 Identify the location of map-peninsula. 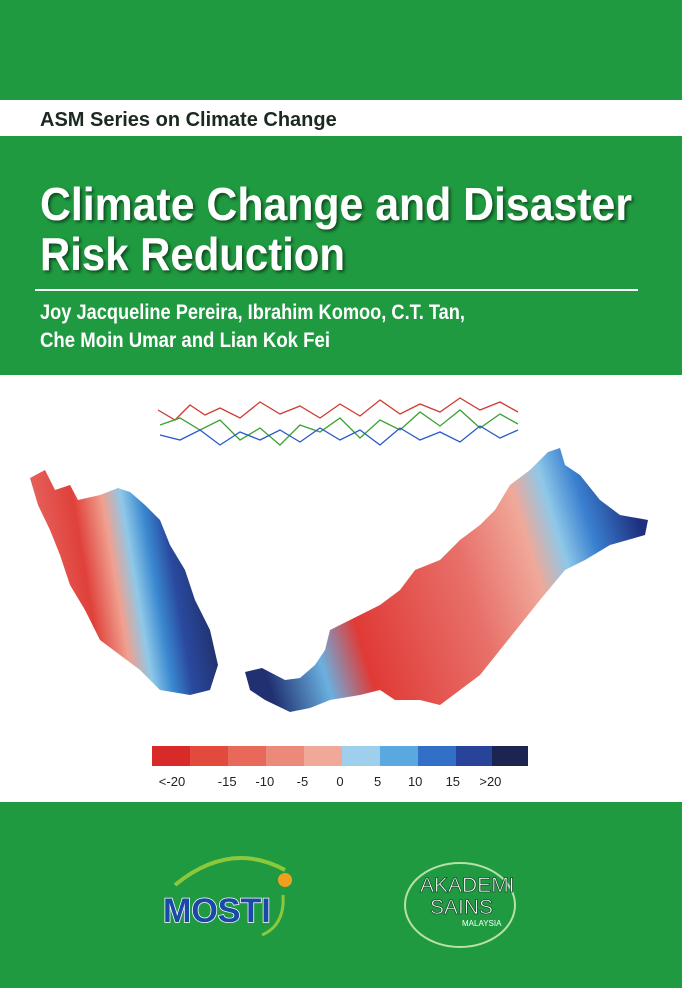
(124, 582).